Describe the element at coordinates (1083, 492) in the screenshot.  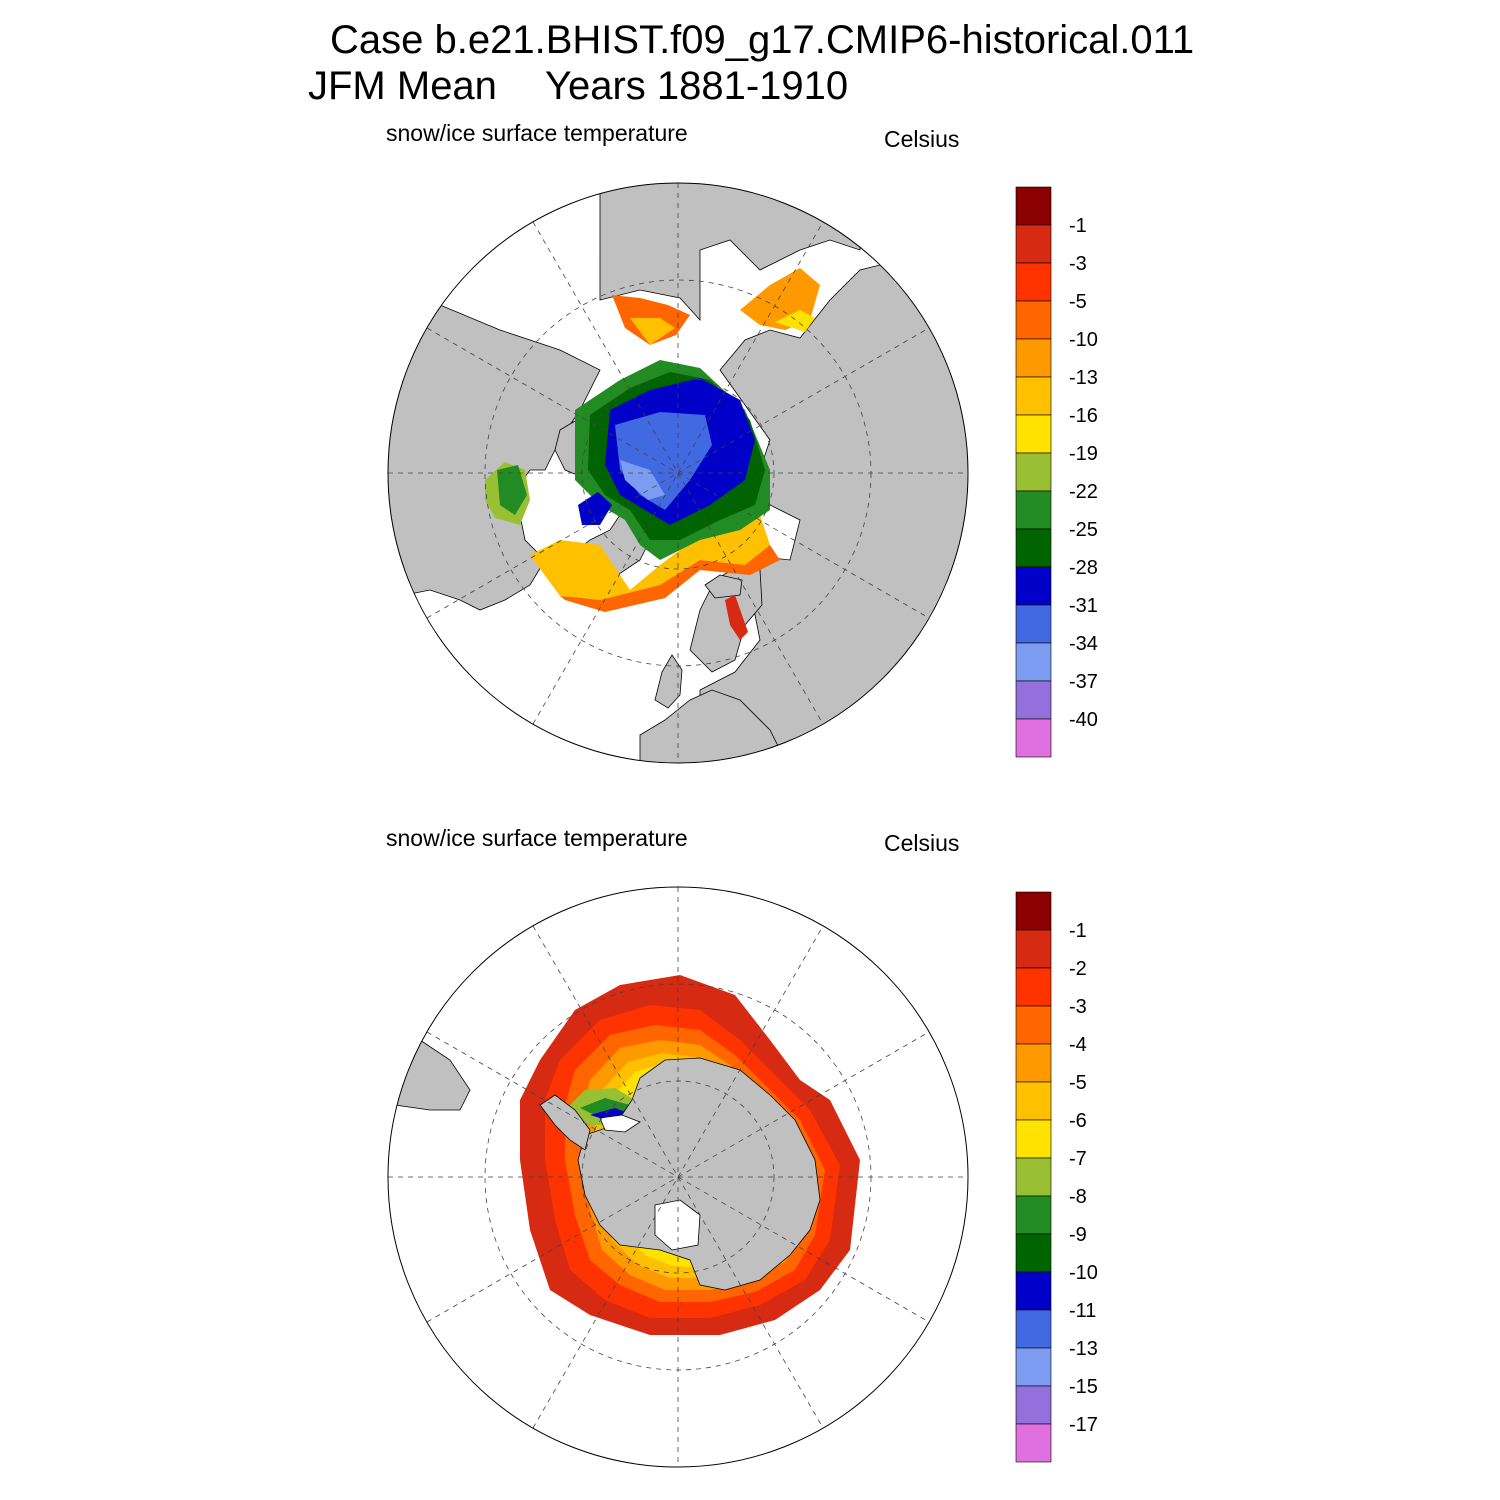
I see `north-colorbar-label: -22` at that location.